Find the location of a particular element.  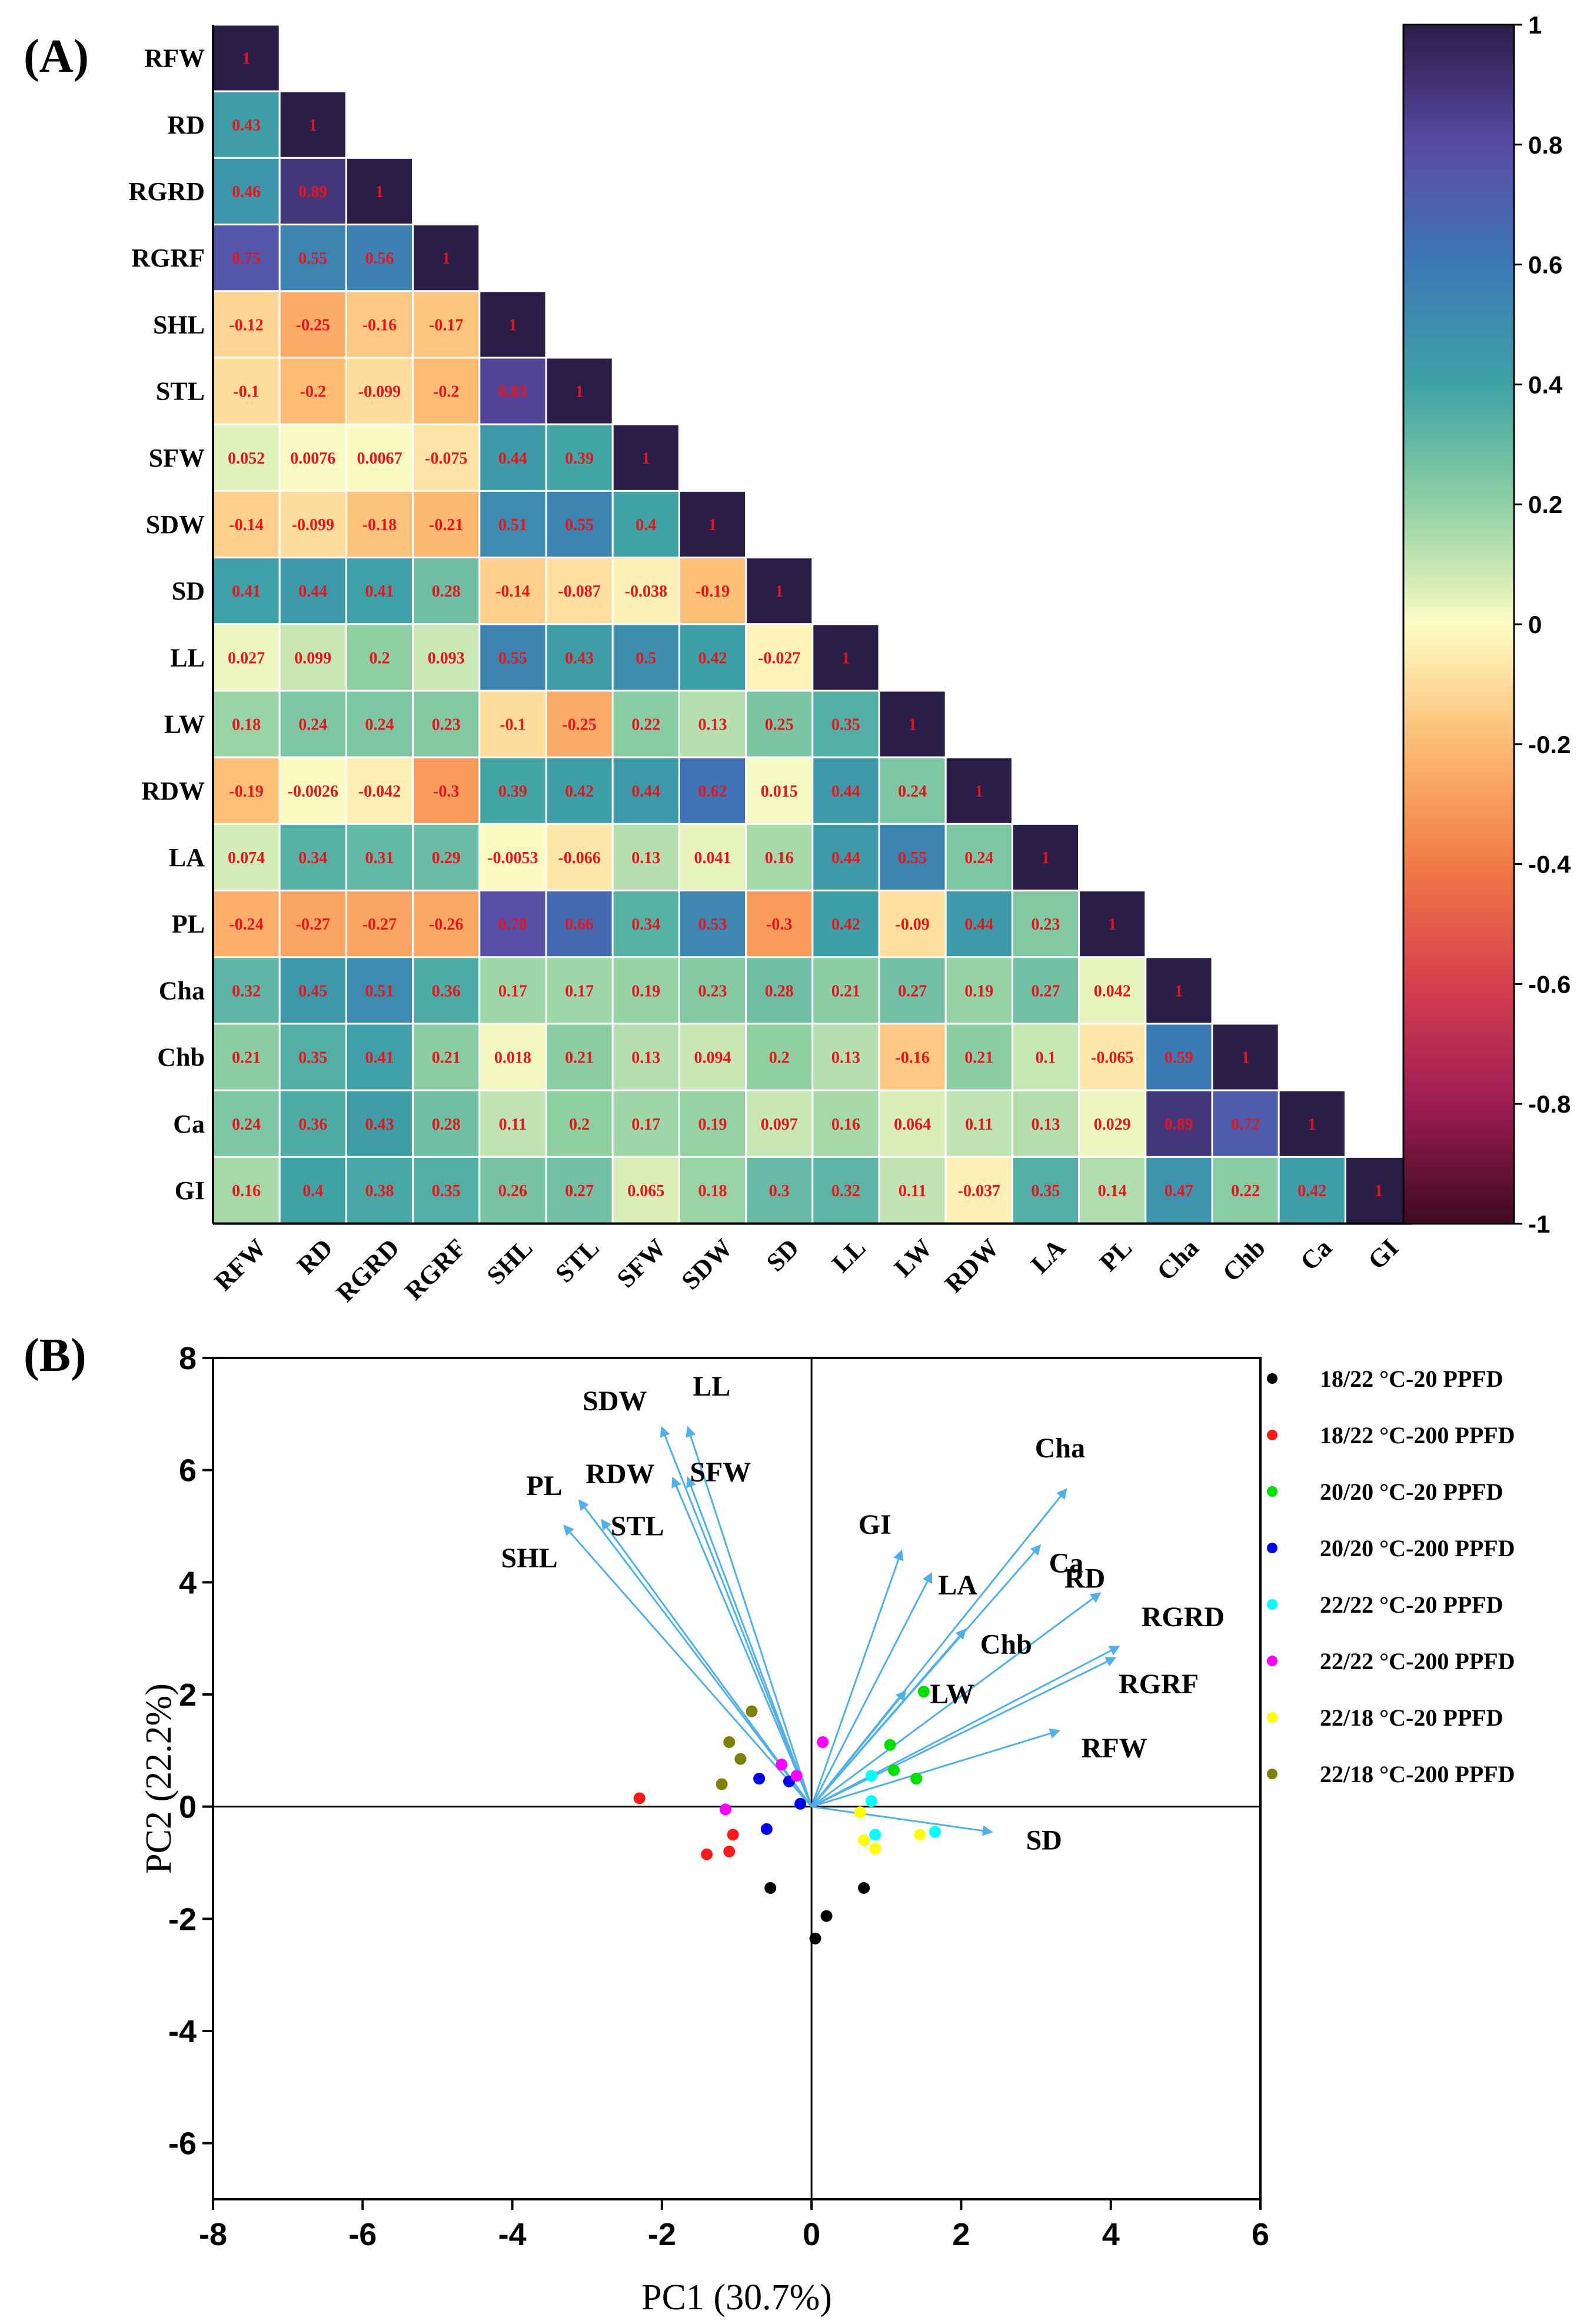

loading-label: RGRD is located at coordinates (1183, 1618).